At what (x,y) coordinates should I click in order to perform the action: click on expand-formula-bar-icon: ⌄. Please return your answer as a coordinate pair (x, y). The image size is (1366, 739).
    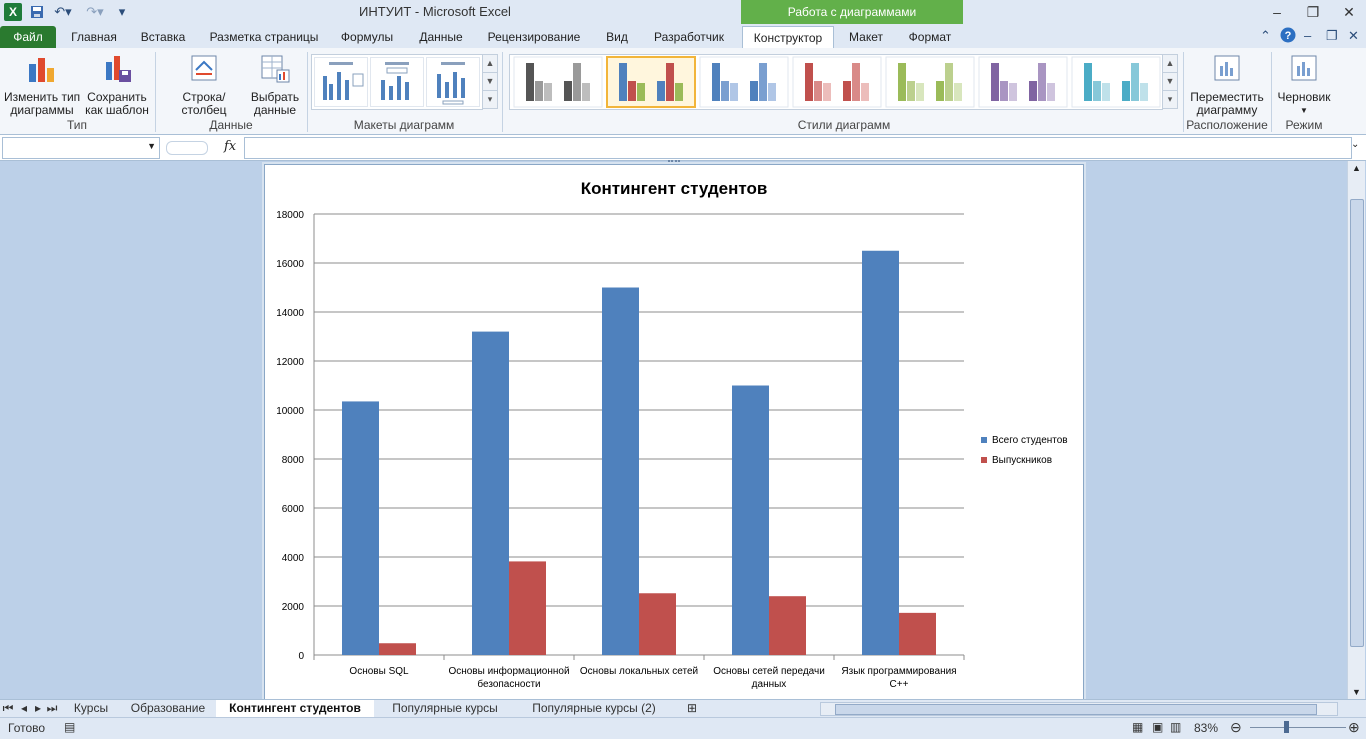
    Looking at the image, I should click on (1355, 144).